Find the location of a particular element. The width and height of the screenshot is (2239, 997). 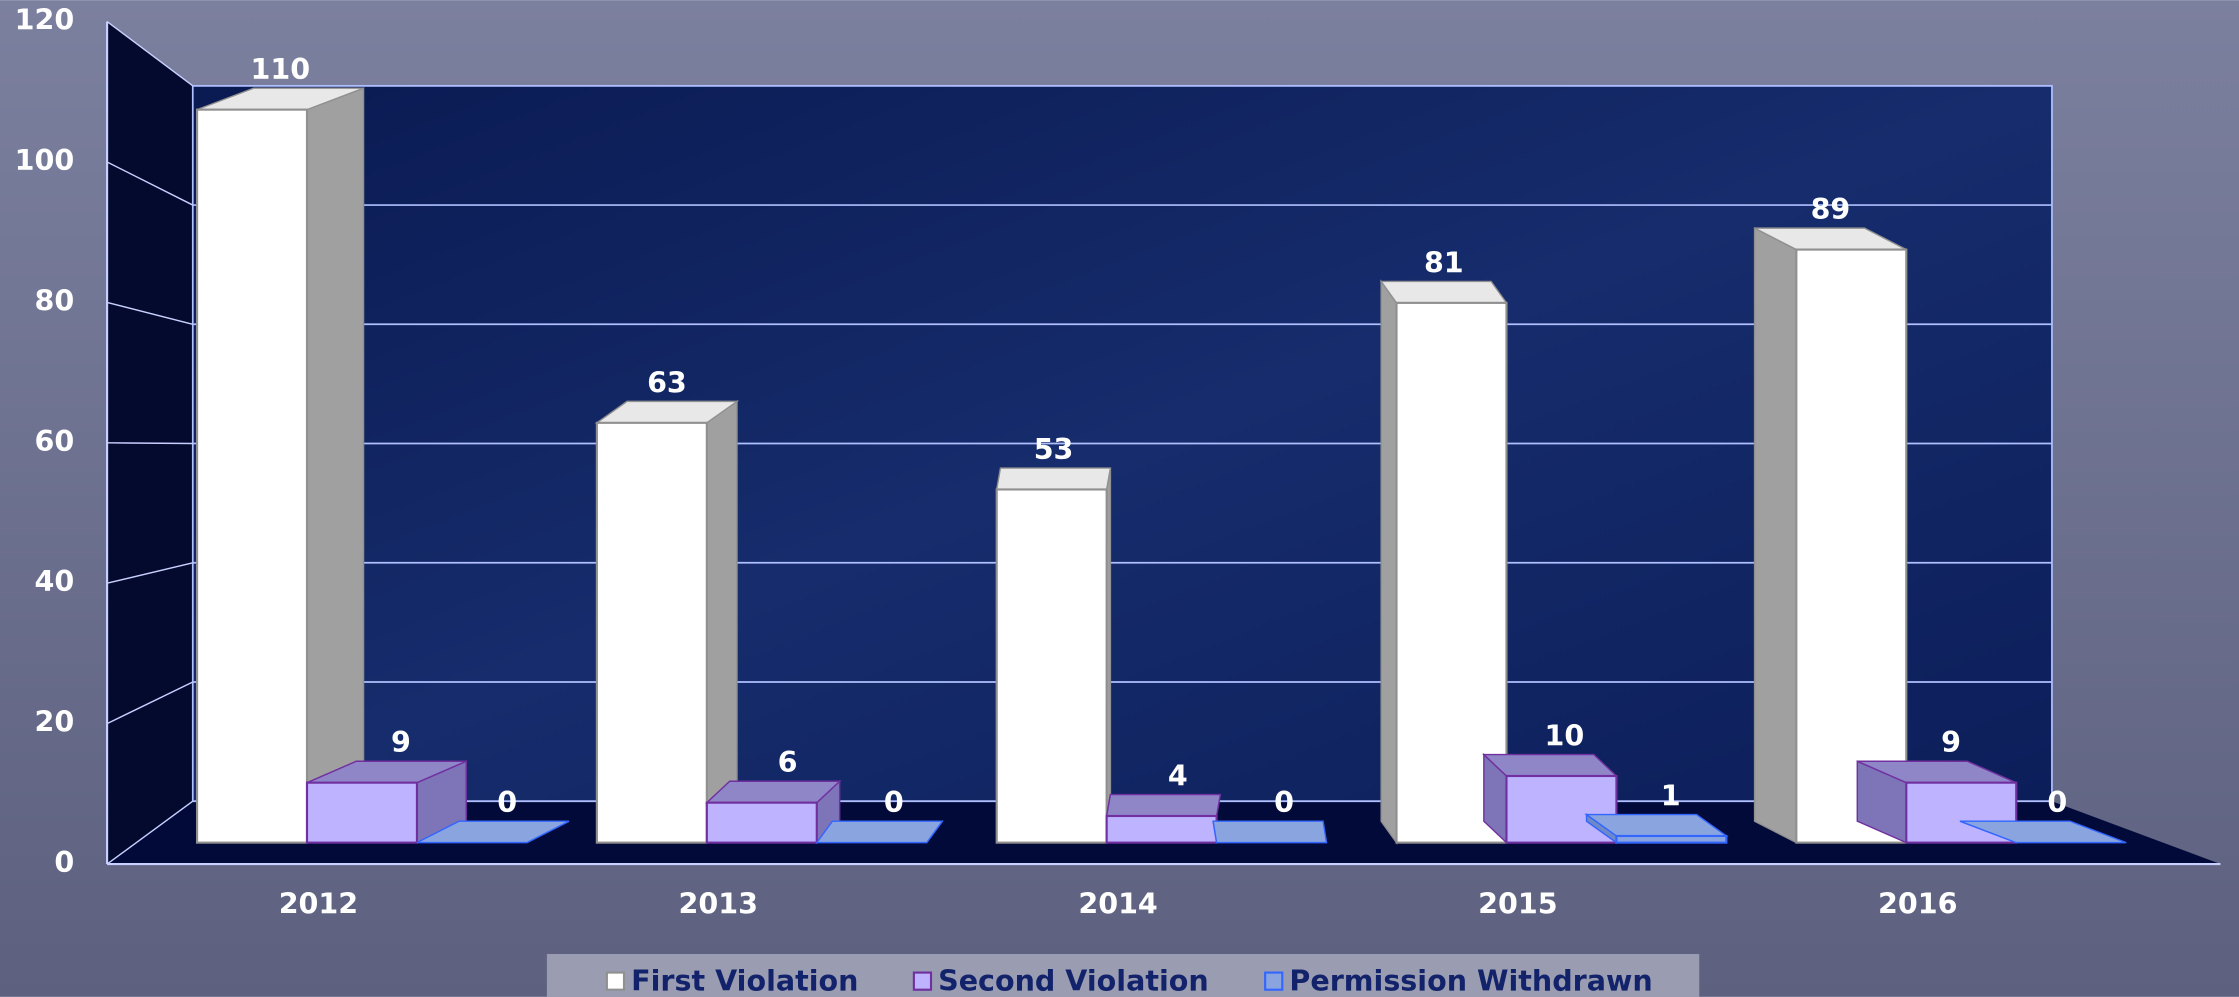

y-tick-label: 40 is located at coordinates (55, 581).